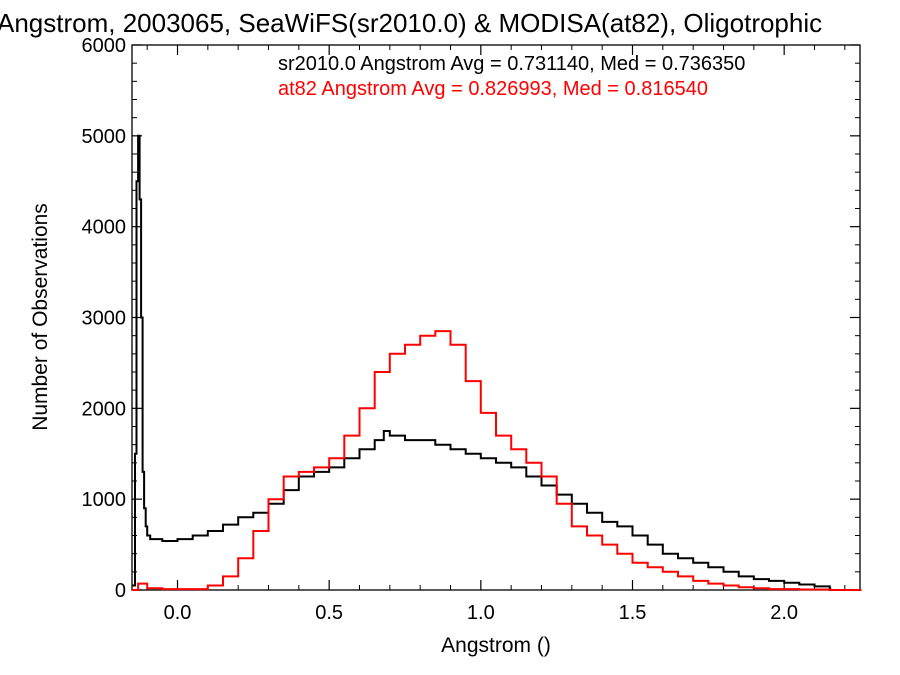 The image size is (900, 675). What do you see at coordinates (178, 613) in the screenshot?
I see `x-tick-label: 0.0` at bounding box center [178, 613].